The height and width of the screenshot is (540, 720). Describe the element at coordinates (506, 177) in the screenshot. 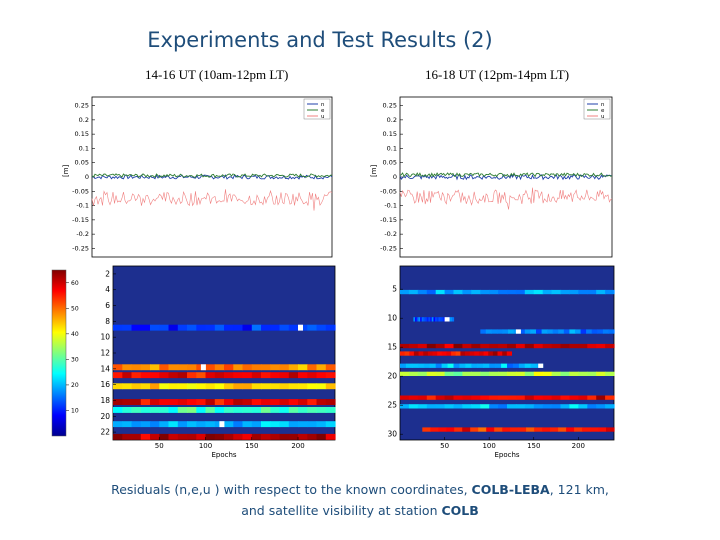

I see `series-line-n` at that location.